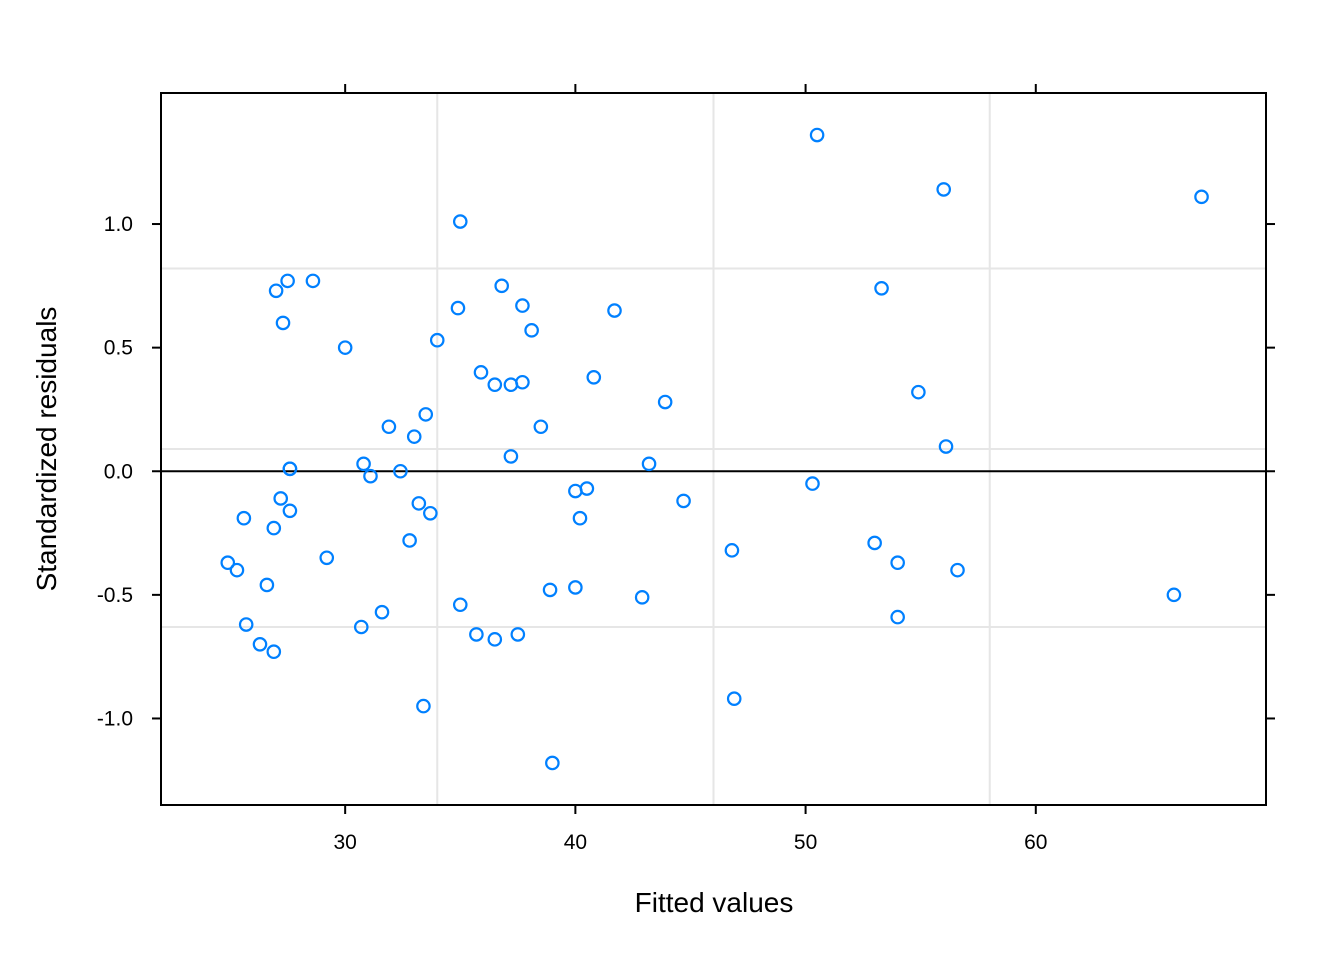 This screenshot has width=1344, height=960. I want to click on y-tick-label: 0.5, so click(118, 348).